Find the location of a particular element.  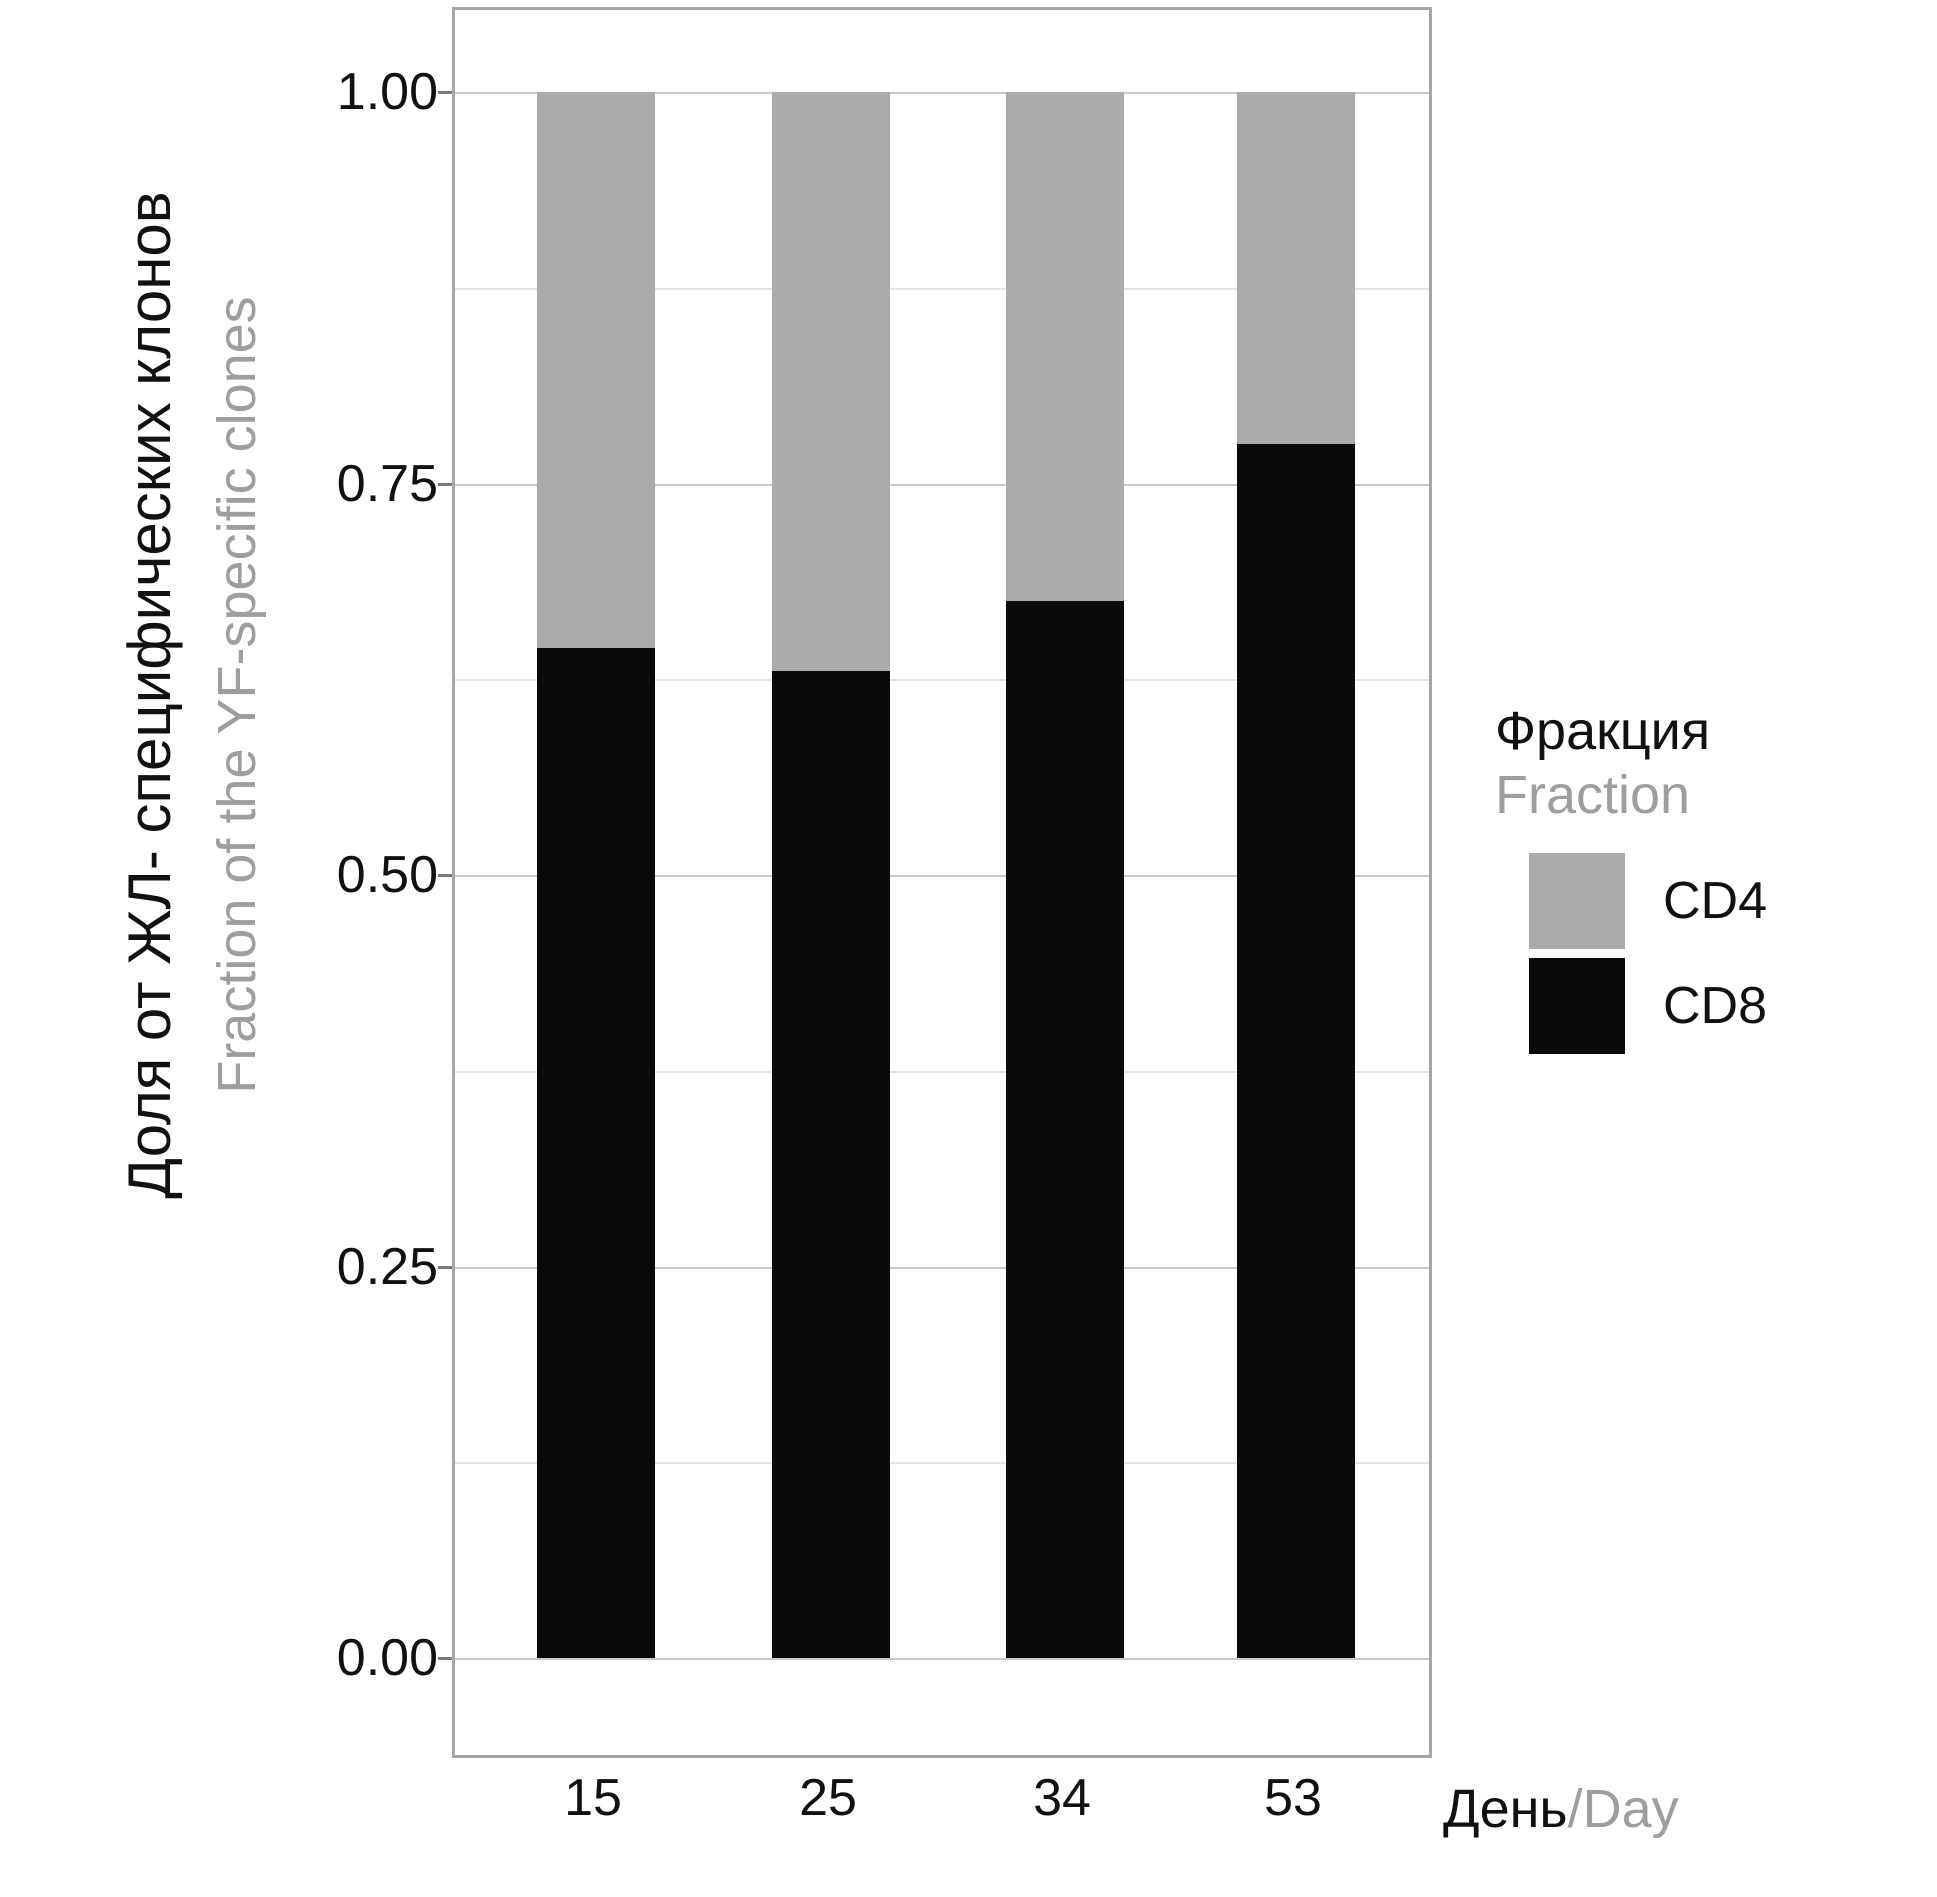

legend-swatch-cd4 is located at coordinates (1577, 901).